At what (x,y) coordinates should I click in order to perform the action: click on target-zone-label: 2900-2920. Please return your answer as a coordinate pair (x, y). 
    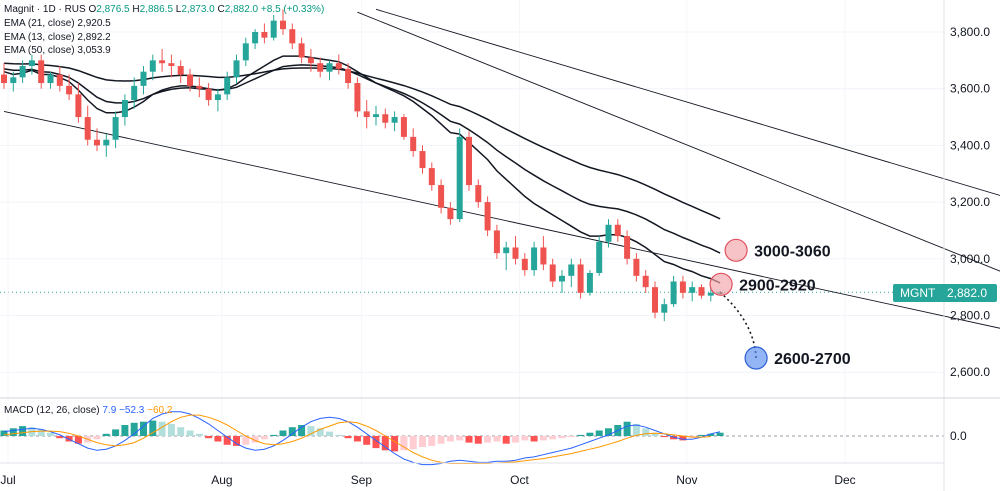
    Looking at the image, I should click on (777, 285).